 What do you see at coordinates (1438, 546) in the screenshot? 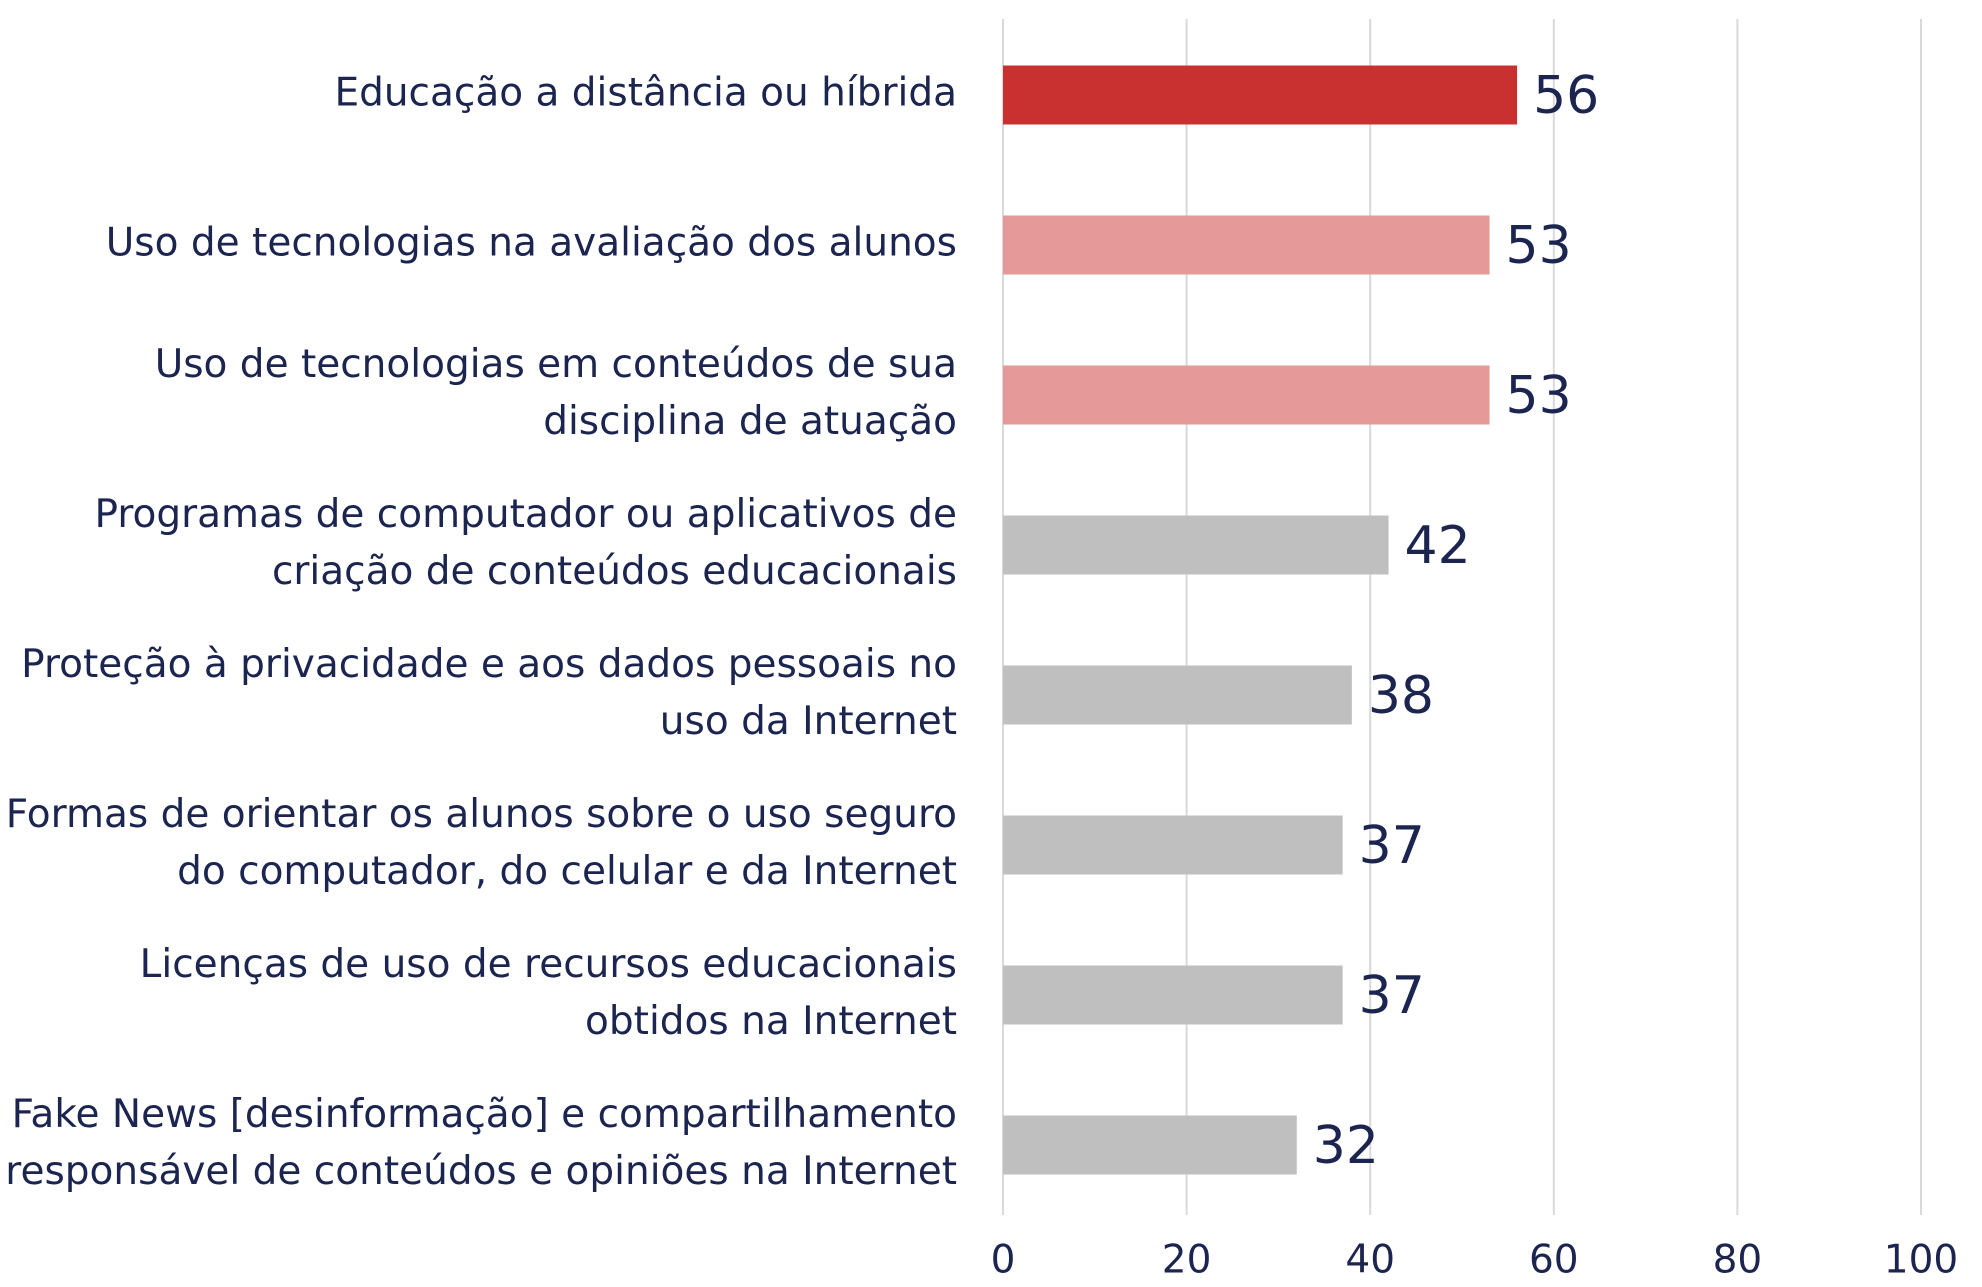
I see `value-label: 42` at bounding box center [1438, 546].